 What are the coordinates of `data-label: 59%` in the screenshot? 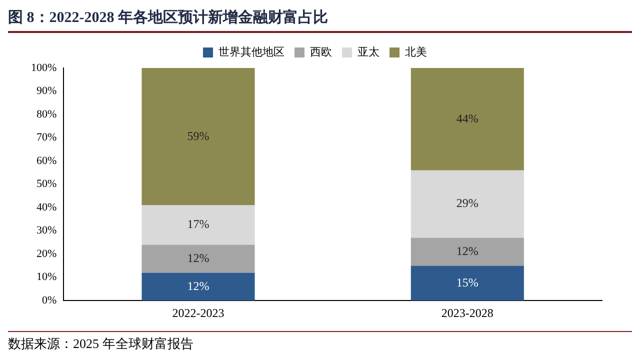 It's located at (198, 135).